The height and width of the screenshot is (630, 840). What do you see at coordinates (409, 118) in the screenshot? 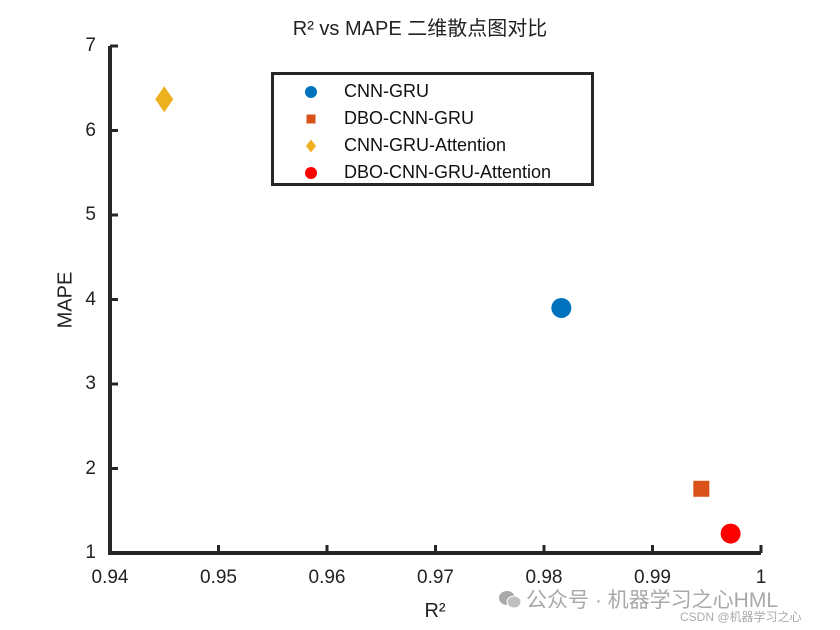
I see `legend-label: DBO-CNN-GRU` at bounding box center [409, 118].